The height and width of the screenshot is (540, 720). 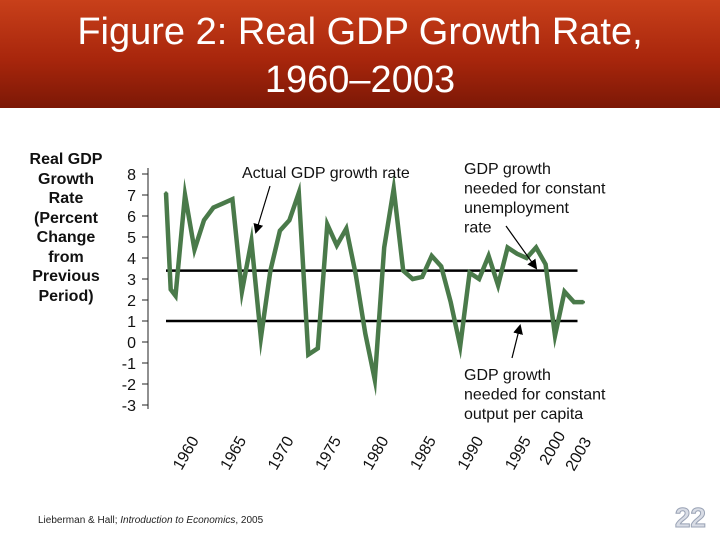 What do you see at coordinates (131, 280) in the screenshot?
I see `y-tick-label: 3` at bounding box center [131, 280].